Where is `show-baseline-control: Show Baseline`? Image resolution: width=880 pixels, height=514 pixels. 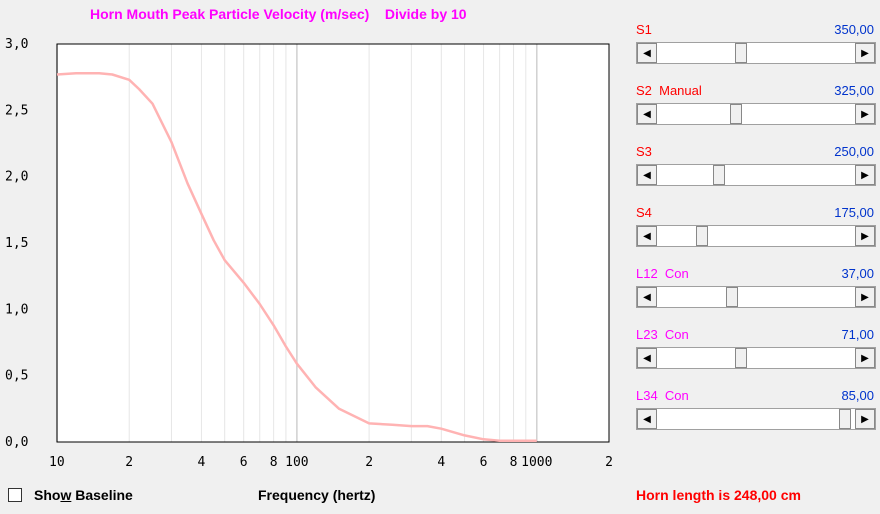
show-baseline-control: Show Baseline is located at coordinates (70, 495).